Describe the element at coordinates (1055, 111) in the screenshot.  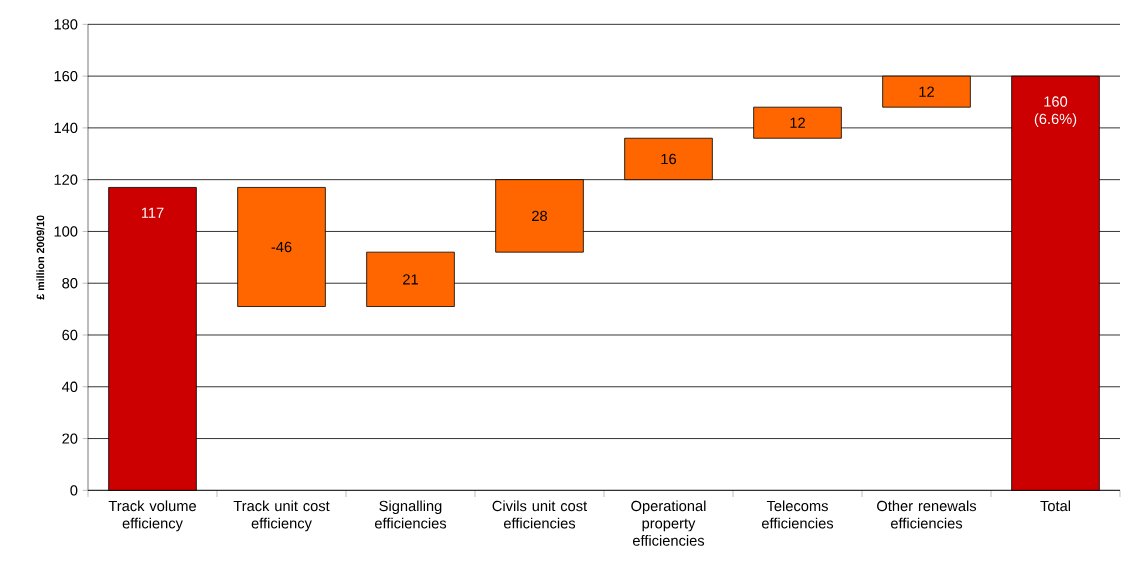
I see `data-label: 160 (6.6%)` at that location.